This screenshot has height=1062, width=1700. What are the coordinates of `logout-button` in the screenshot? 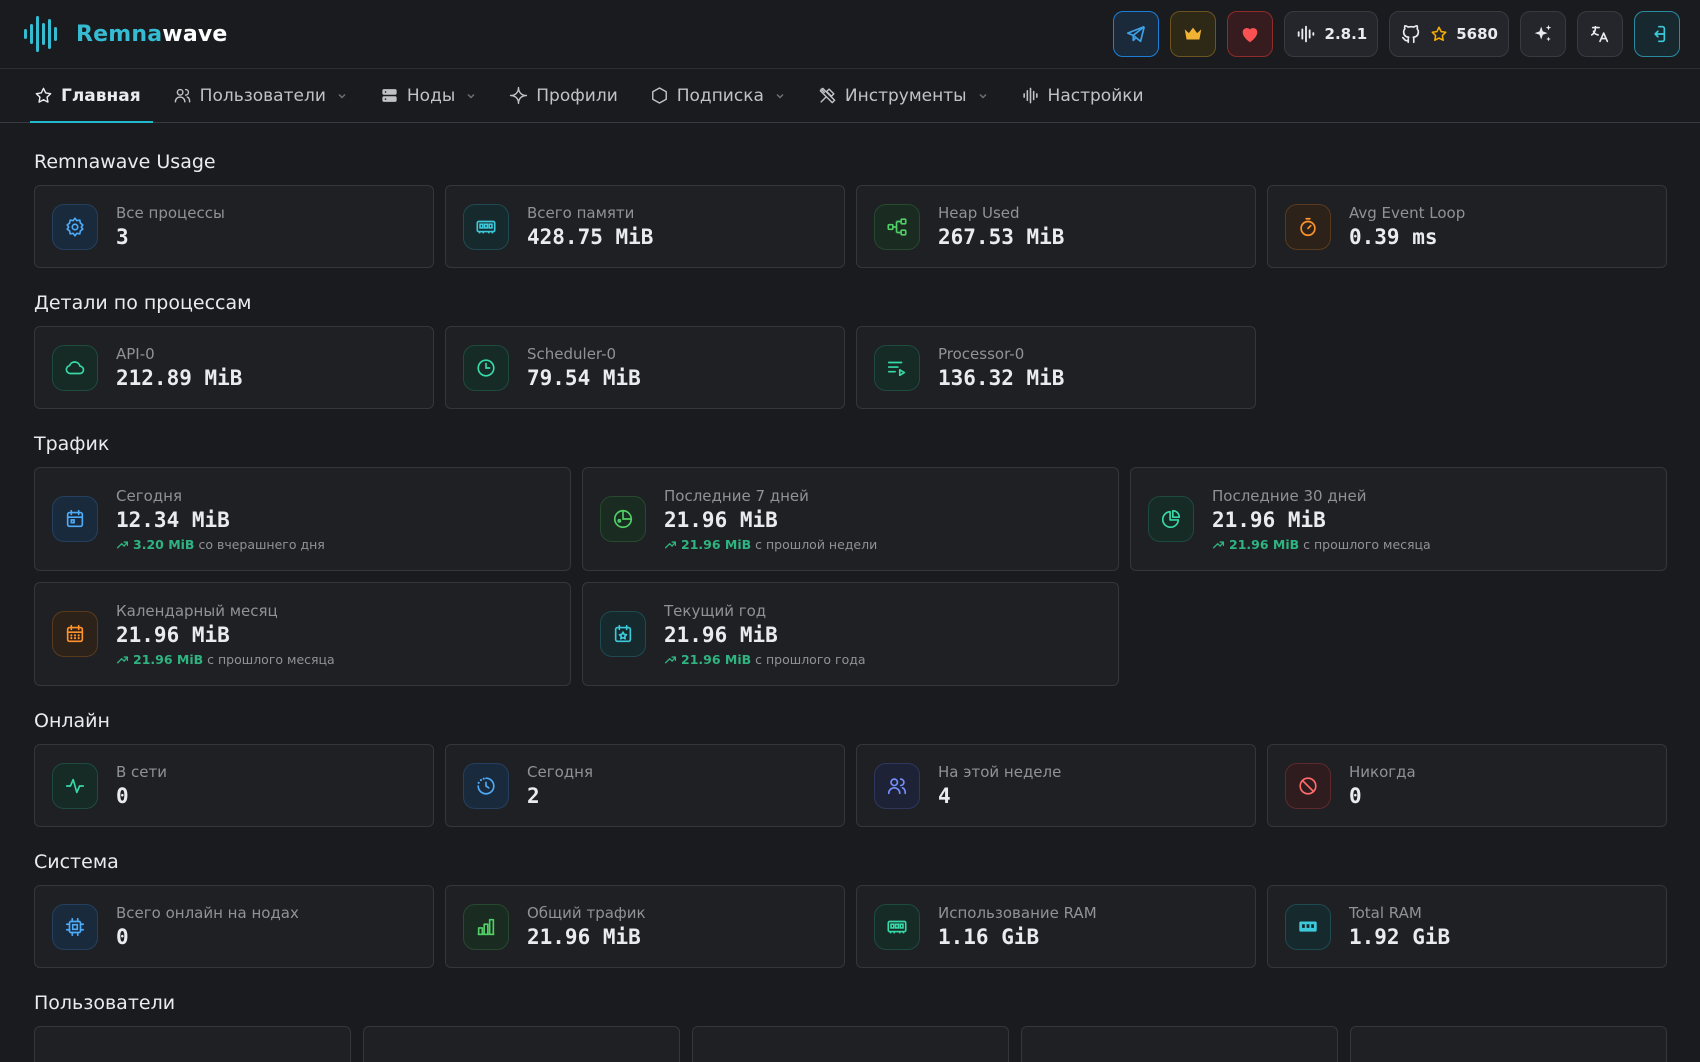 It's located at (1657, 34).